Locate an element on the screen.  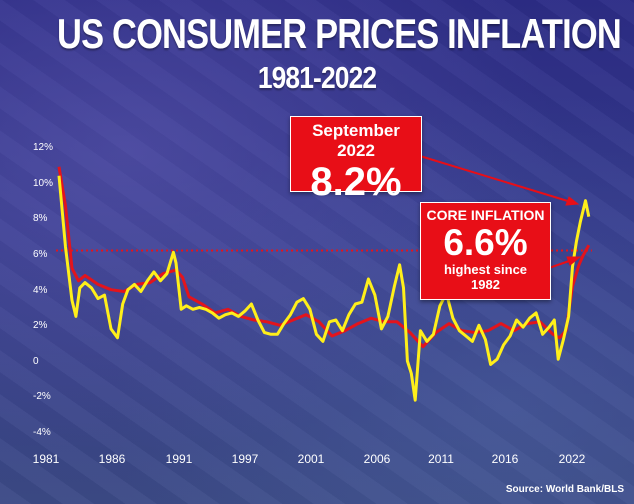
chart-subtitle: 1981-2022 is located at coordinates (317, 77).